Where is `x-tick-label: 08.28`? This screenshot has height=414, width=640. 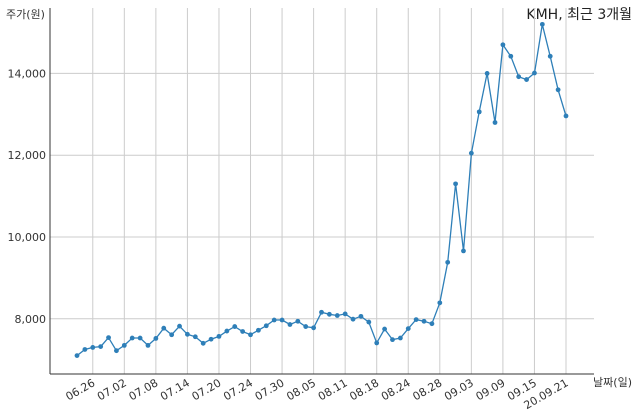
x-tick-label: 08.28 is located at coordinates (428, 389).